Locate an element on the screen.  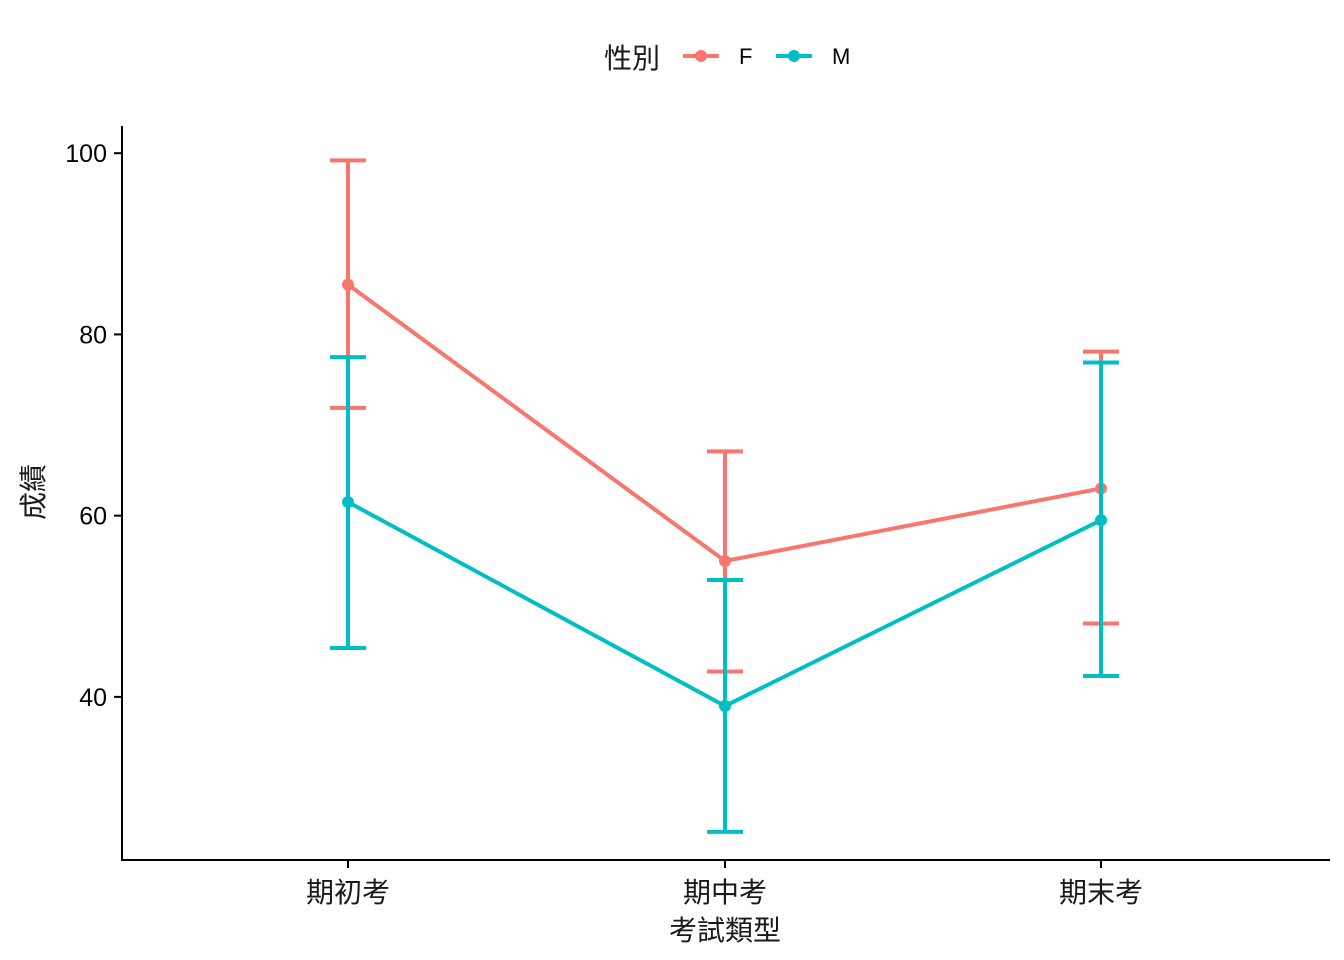
x-axis-title: 考試類型 is located at coordinates (725, 930).